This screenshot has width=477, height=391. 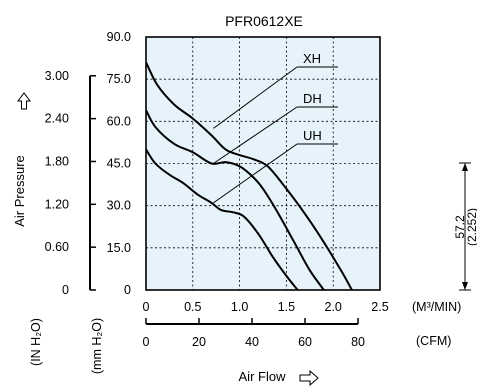 I want to click on x-primary-tick-label: 0, so click(x=146, y=307).